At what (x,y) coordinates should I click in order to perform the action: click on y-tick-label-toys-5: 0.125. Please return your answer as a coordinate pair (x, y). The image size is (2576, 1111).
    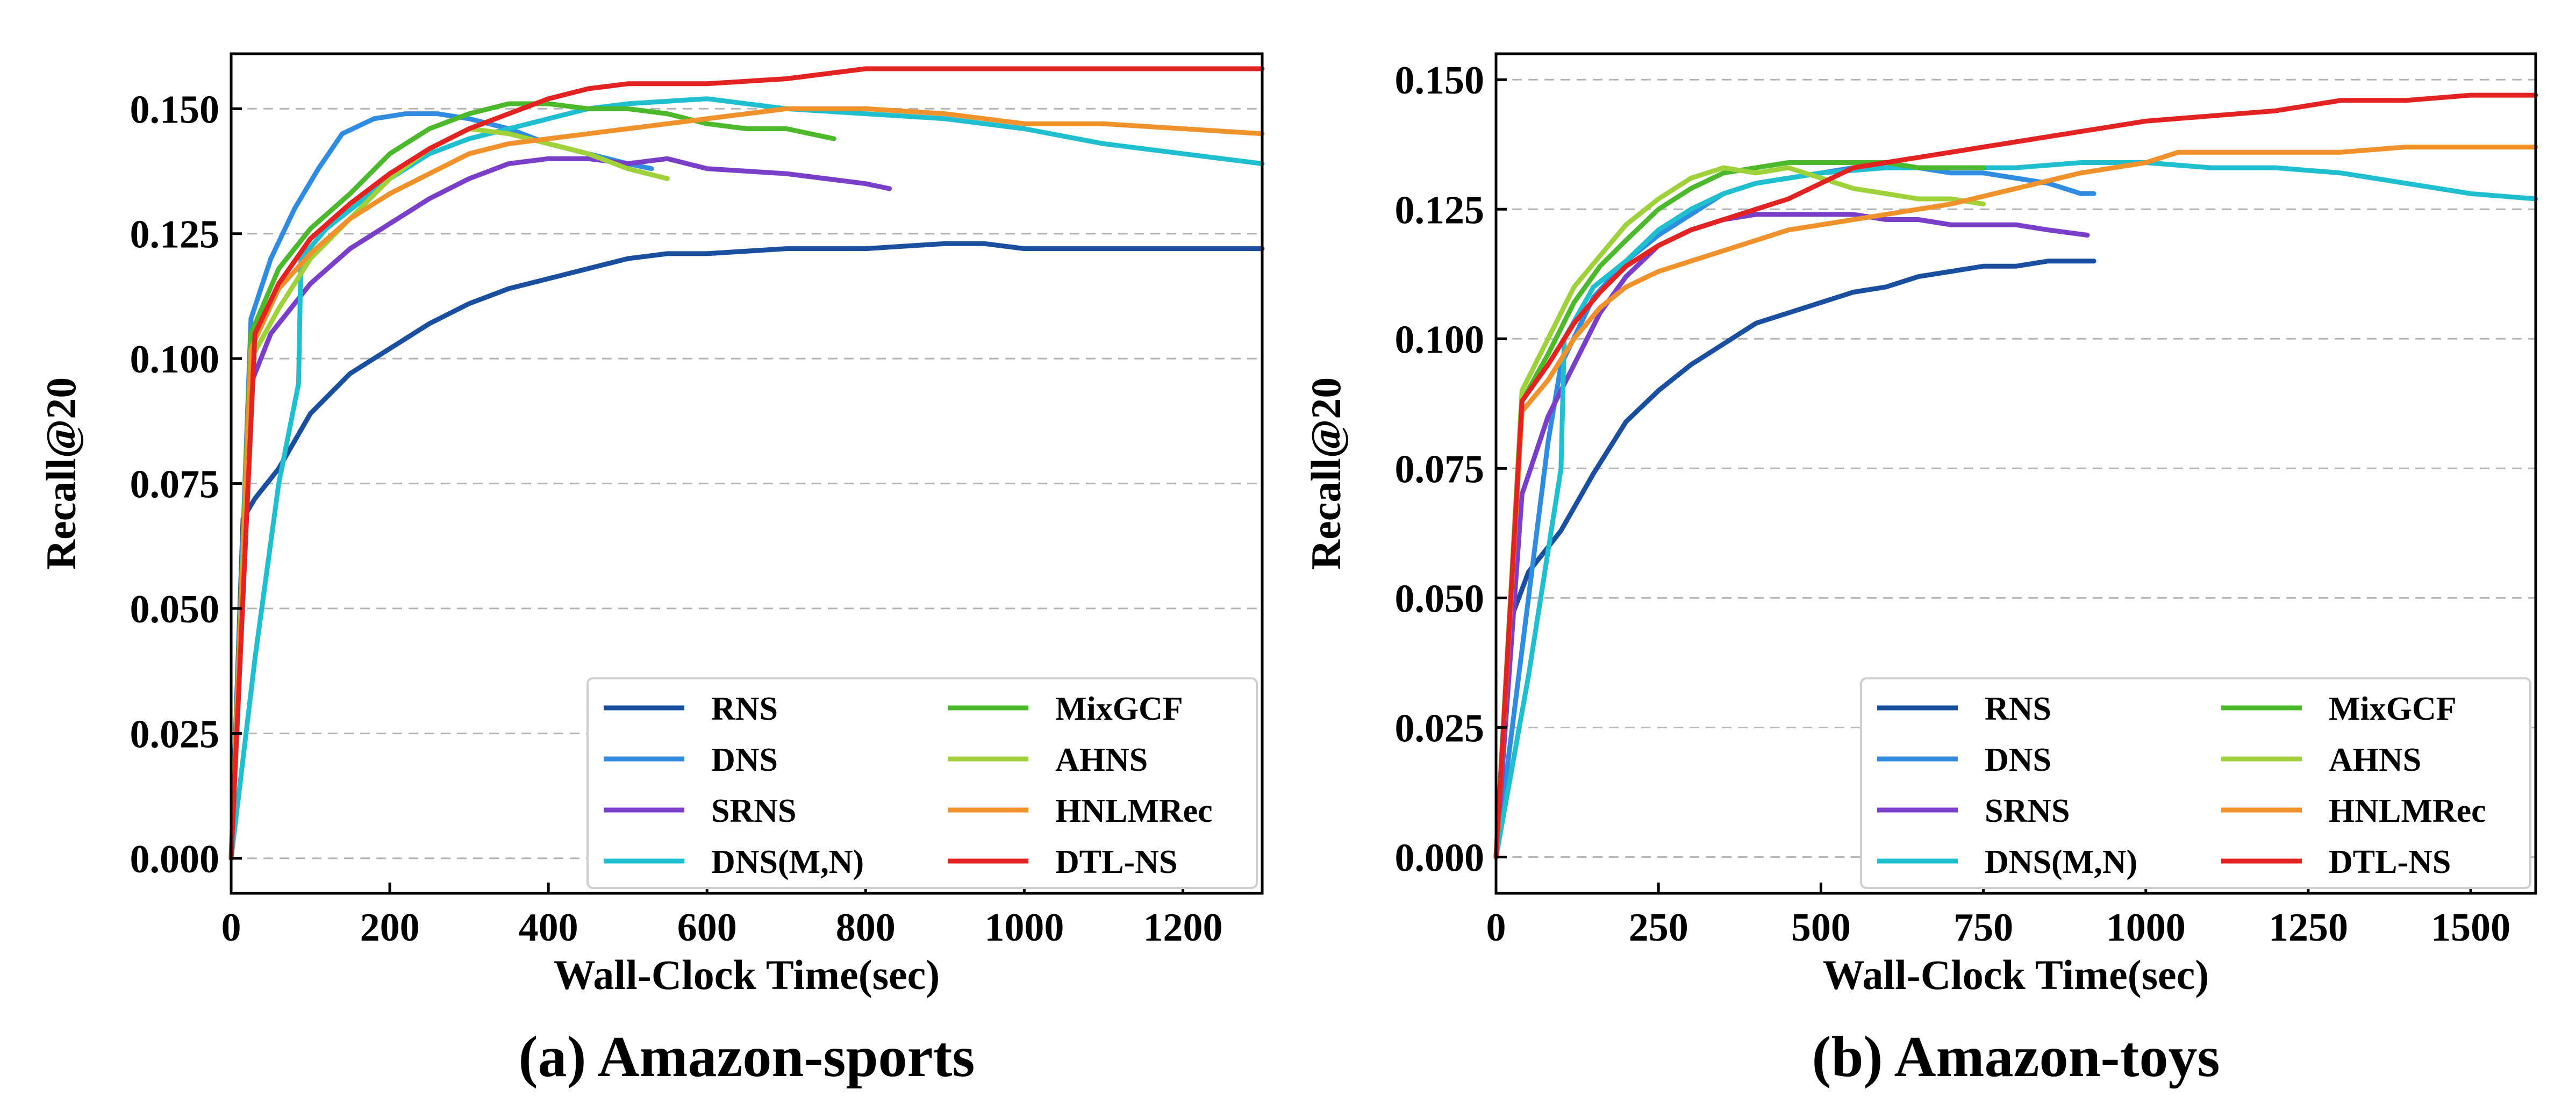
    Looking at the image, I should click on (1440, 210).